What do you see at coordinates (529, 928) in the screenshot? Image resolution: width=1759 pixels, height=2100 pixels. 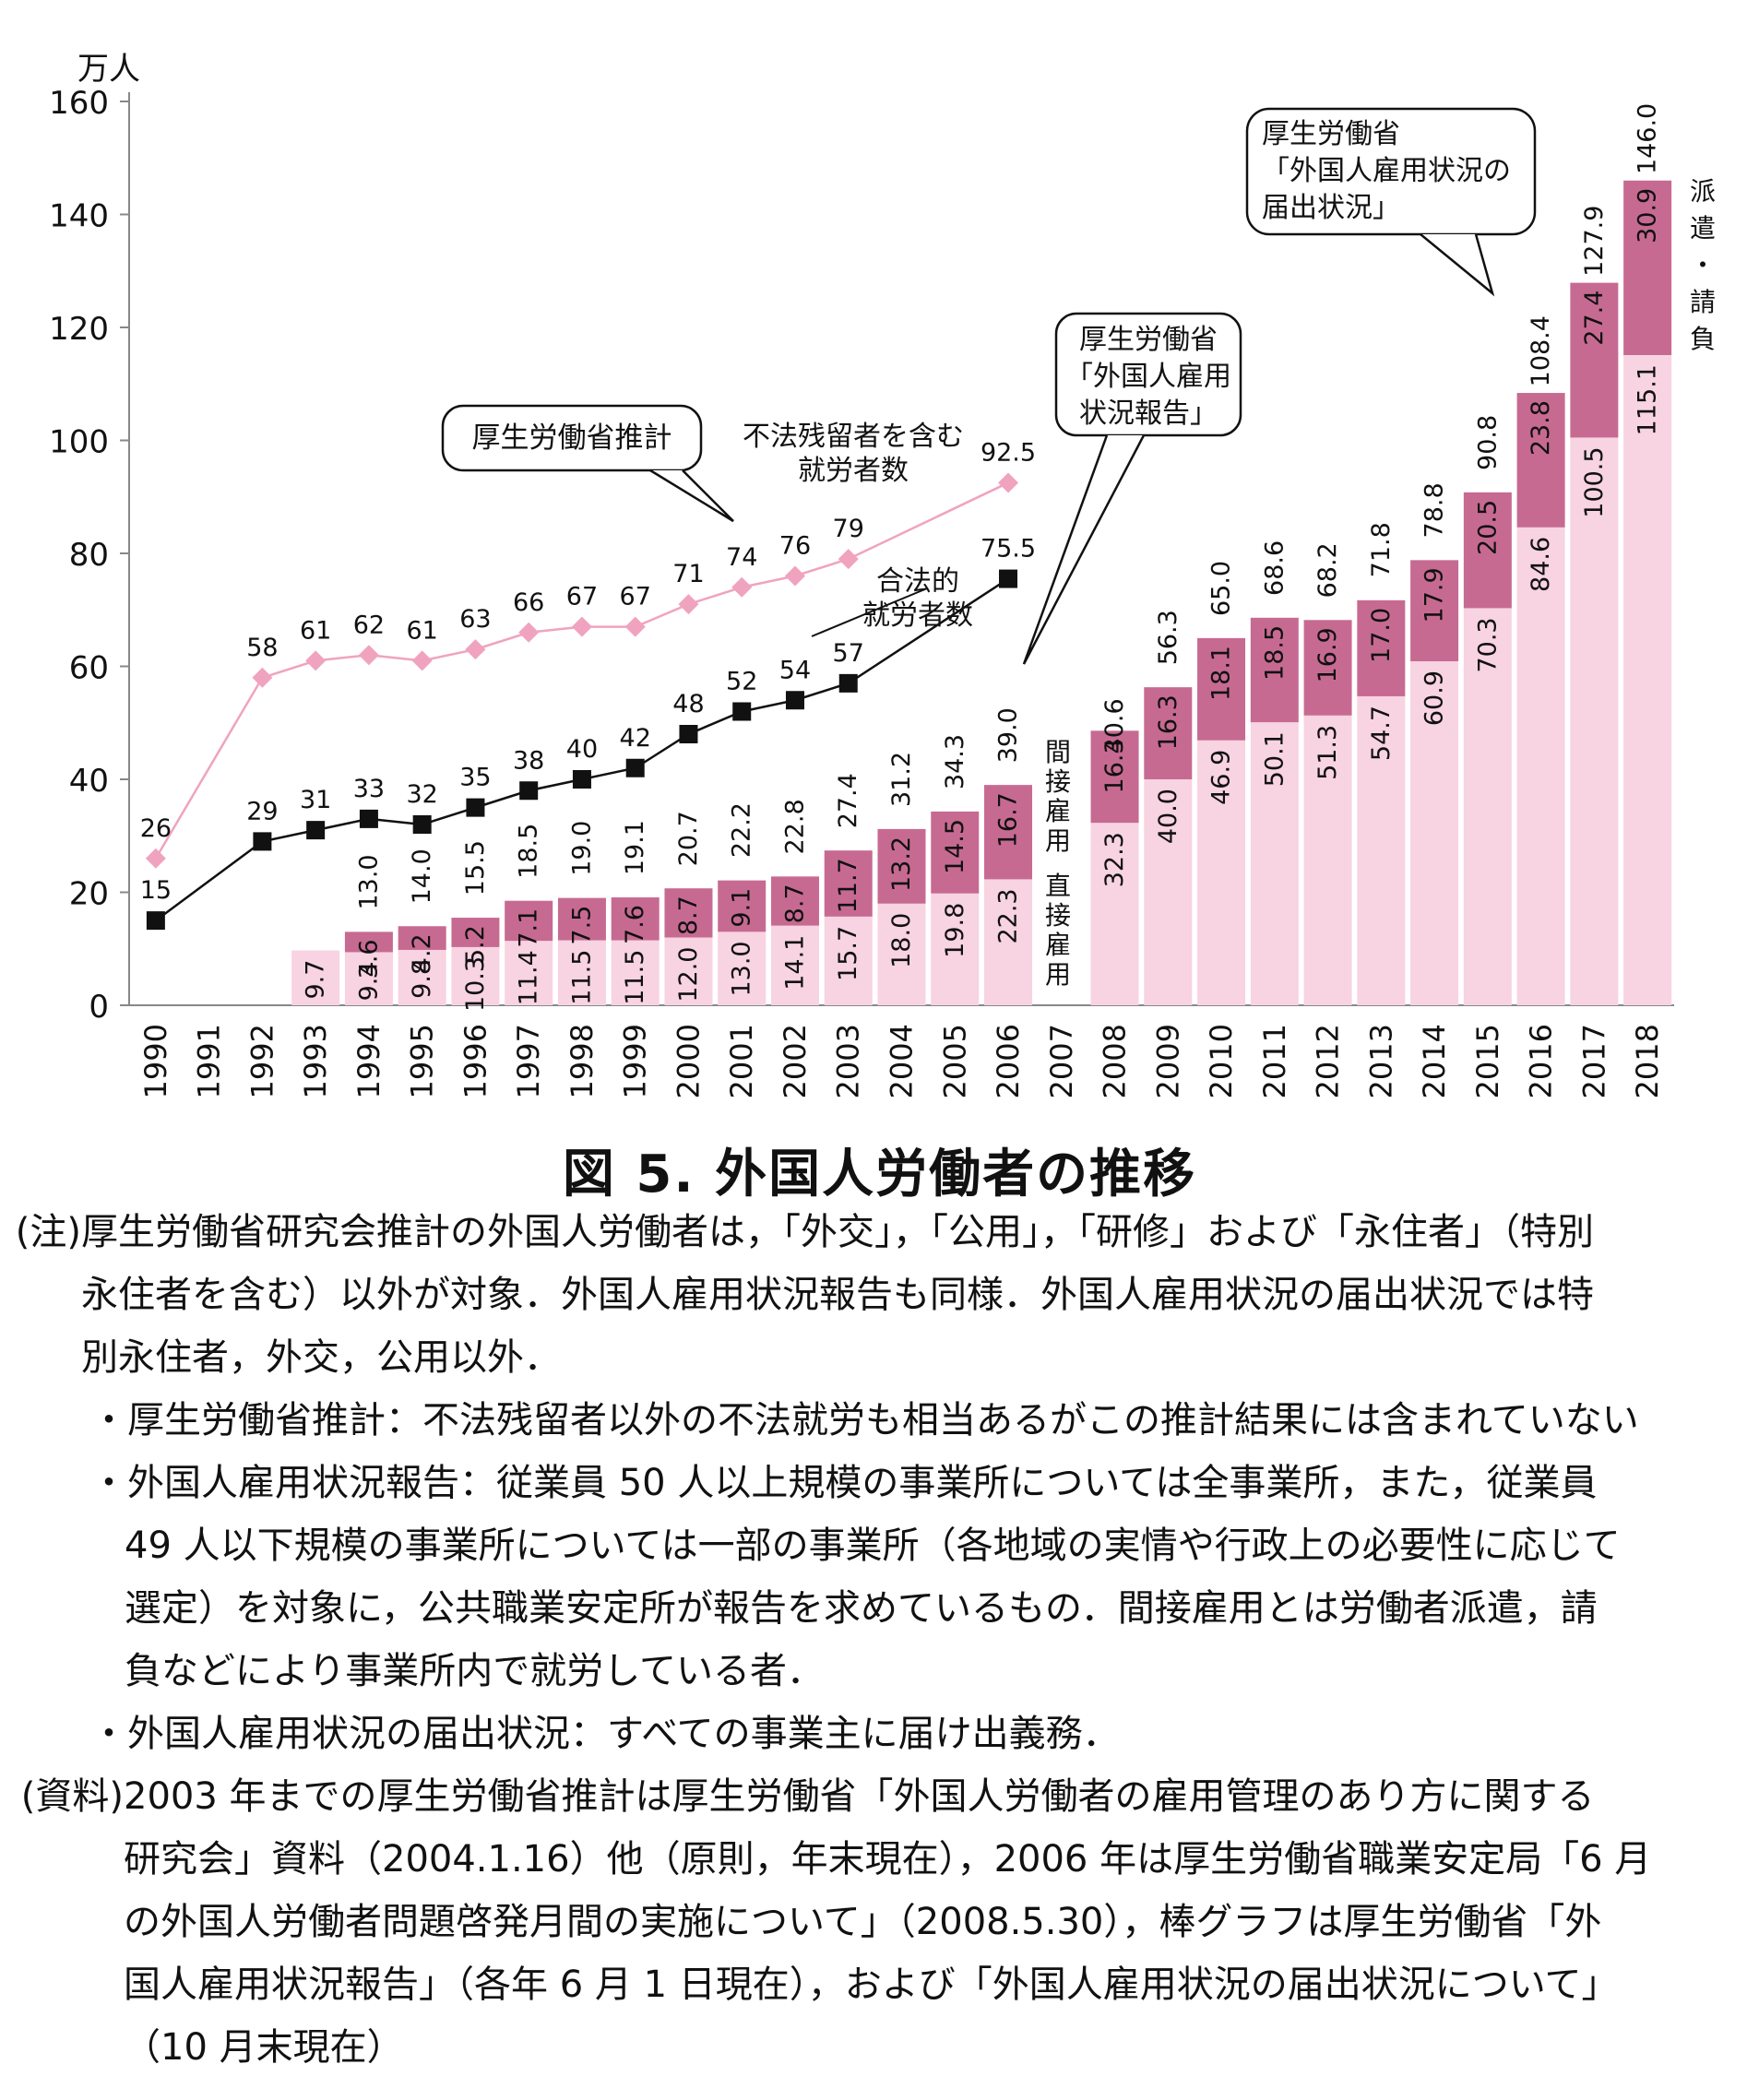 I see `bar-indirect-label: 7.1` at bounding box center [529, 928].